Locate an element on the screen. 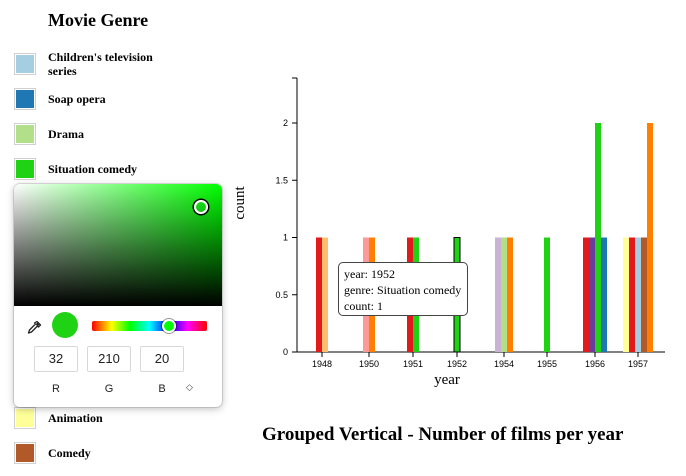  color-picker-popup: 32 210 20 R G B ◇ is located at coordinates (118, 295).